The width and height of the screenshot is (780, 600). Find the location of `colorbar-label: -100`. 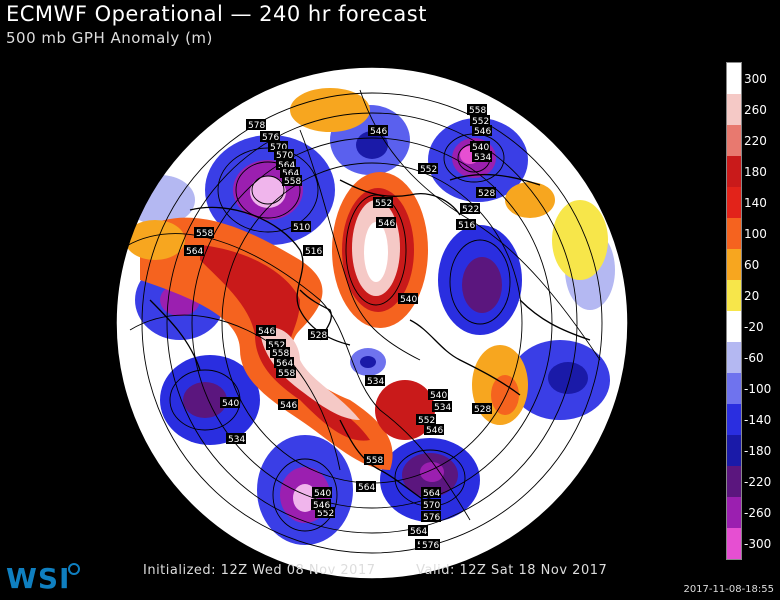

colorbar-label: -100 is located at coordinates (758, 389).